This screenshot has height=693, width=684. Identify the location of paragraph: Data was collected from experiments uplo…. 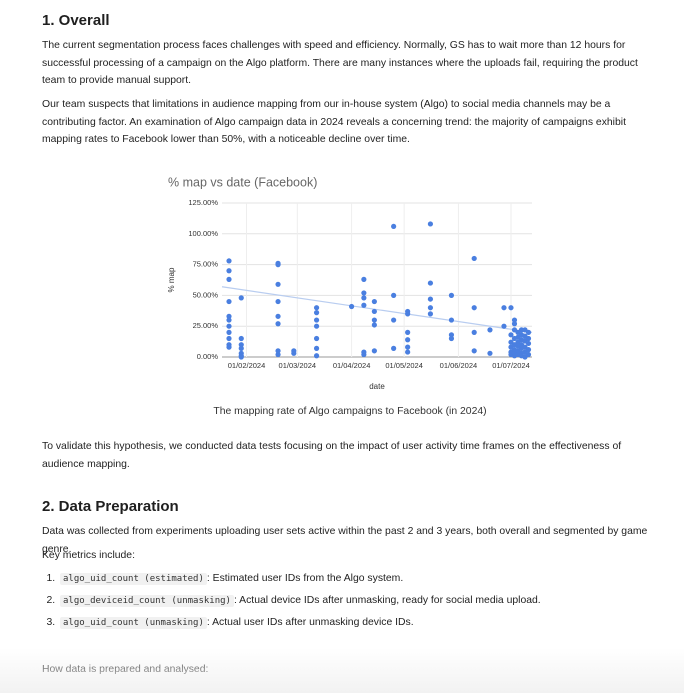
(345, 540).